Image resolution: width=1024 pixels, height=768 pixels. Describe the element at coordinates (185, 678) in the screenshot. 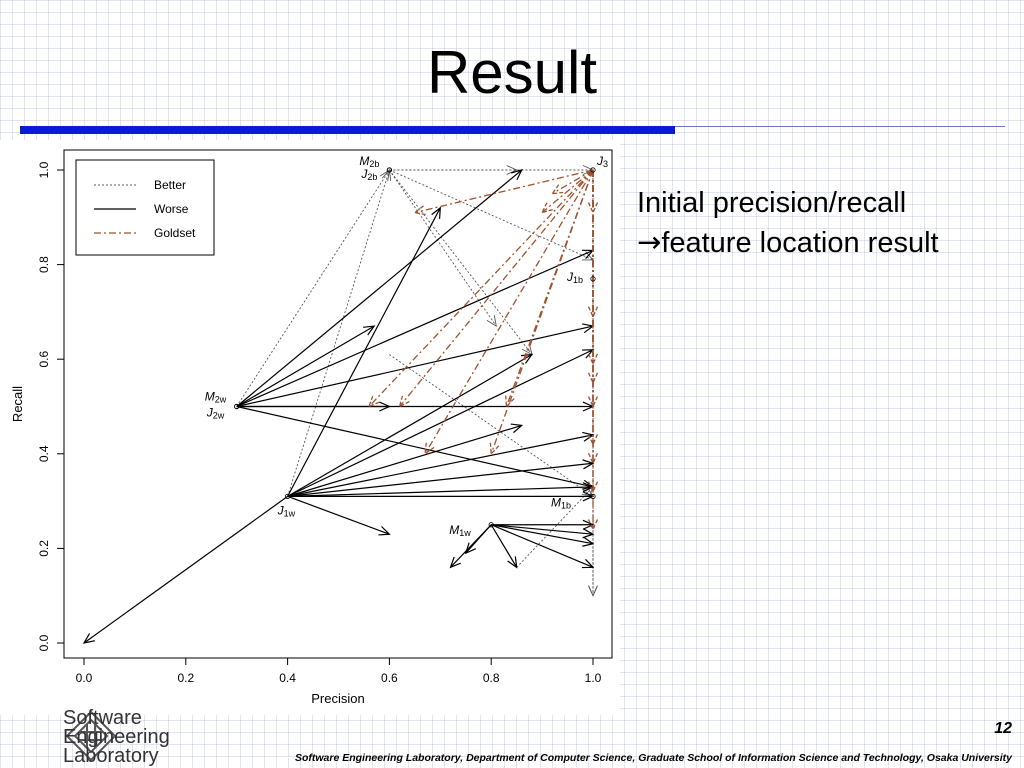

I see `x-tick-label: 0.2` at that location.